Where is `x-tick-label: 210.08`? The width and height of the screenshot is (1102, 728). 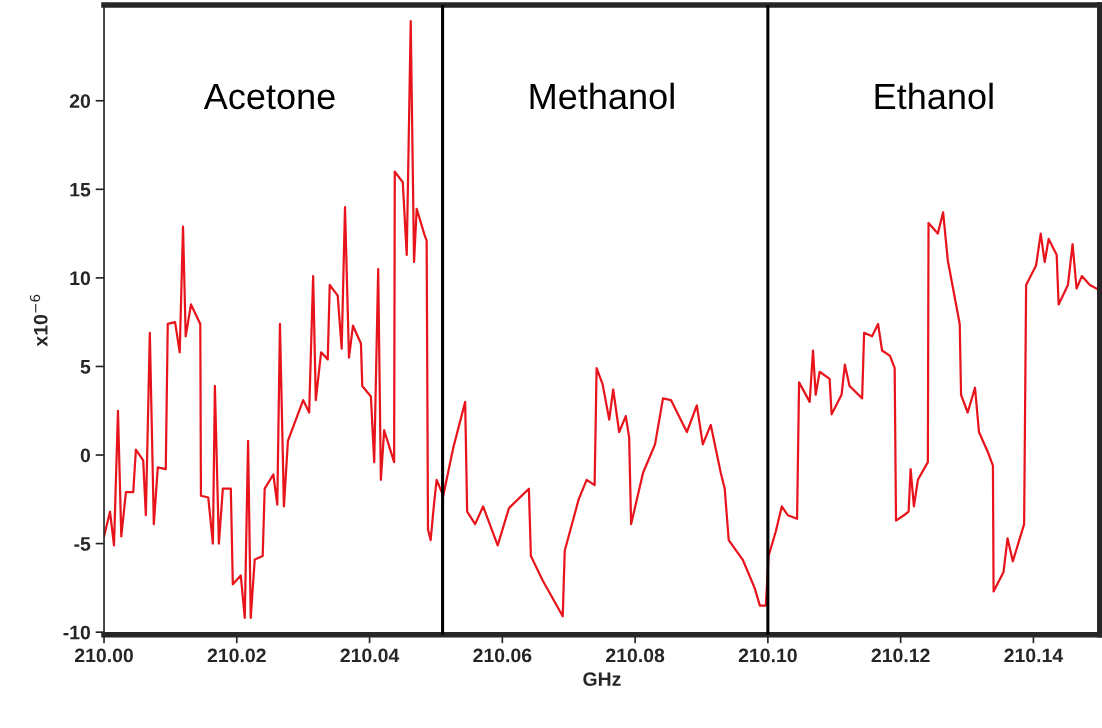
x-tick-label: 210.08 is located at coordinates (635, 655).